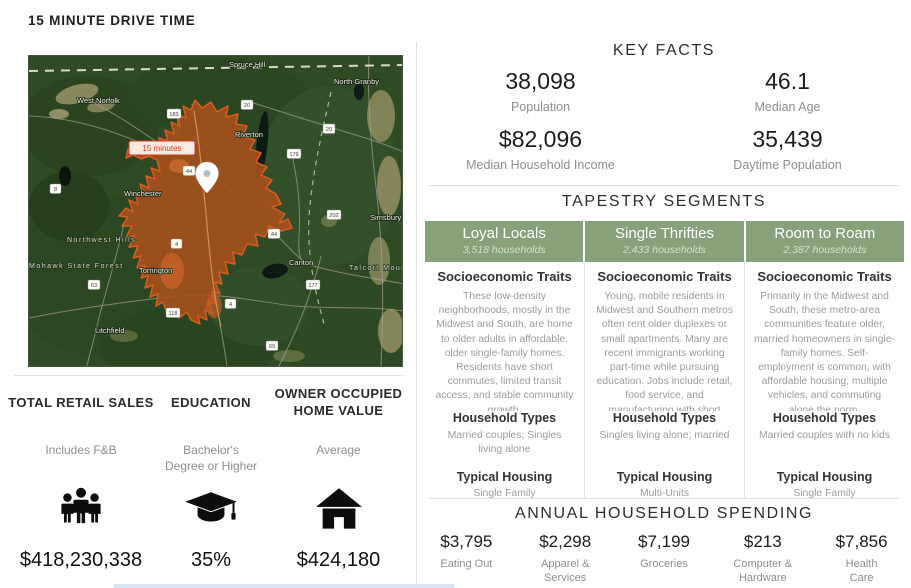 This screenshot has width=911, height=588. I want to click on spend-groceries: $7,199 Groceries, so click(664, 559).